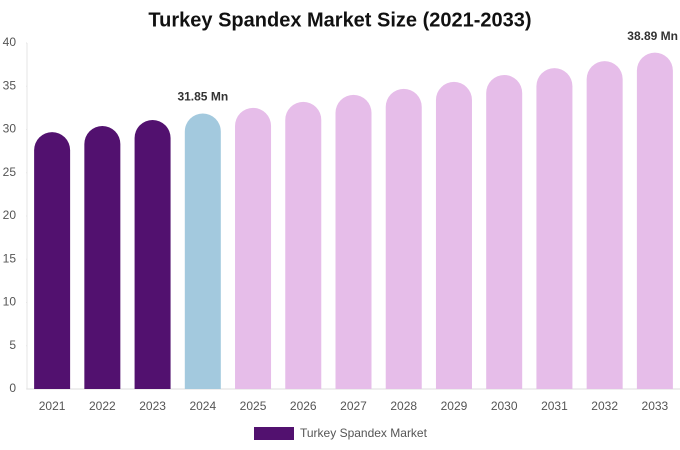  What do you see at coordinates (303, 406) in the screenshot?
I see `x-tick-label: 2026` at bounding box center [303, 406].